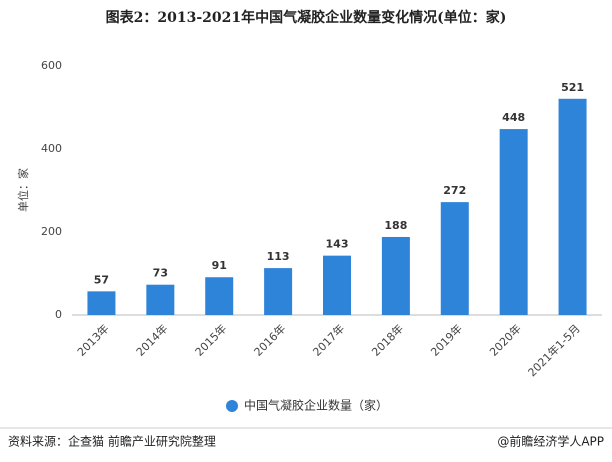  I want to click on credit: @前瞻经济学人APP, so click(550, 441).